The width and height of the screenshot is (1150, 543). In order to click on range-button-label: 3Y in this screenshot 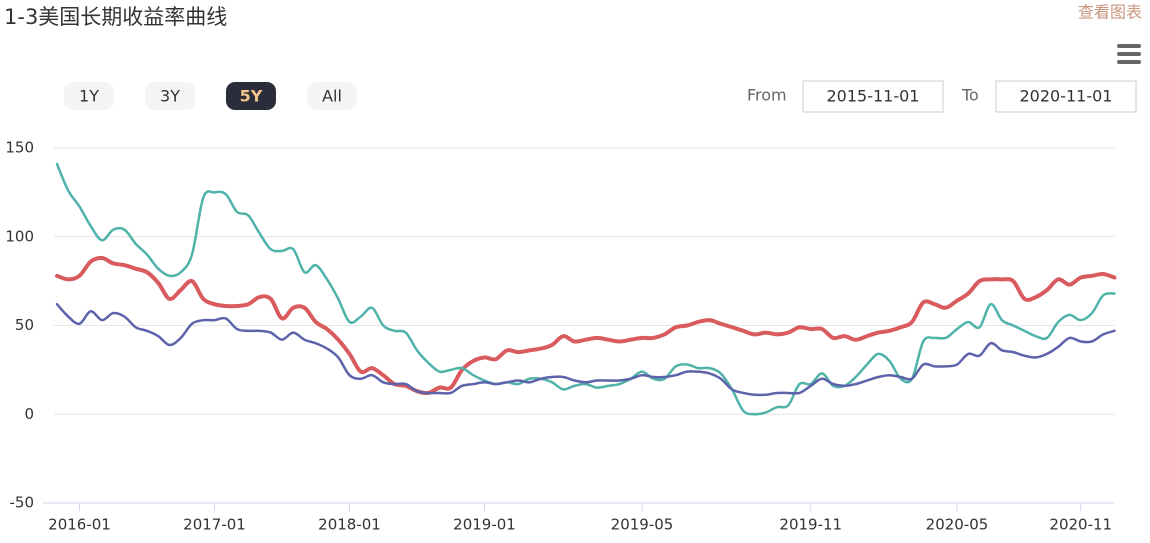, I will do `click(170, 96)`.